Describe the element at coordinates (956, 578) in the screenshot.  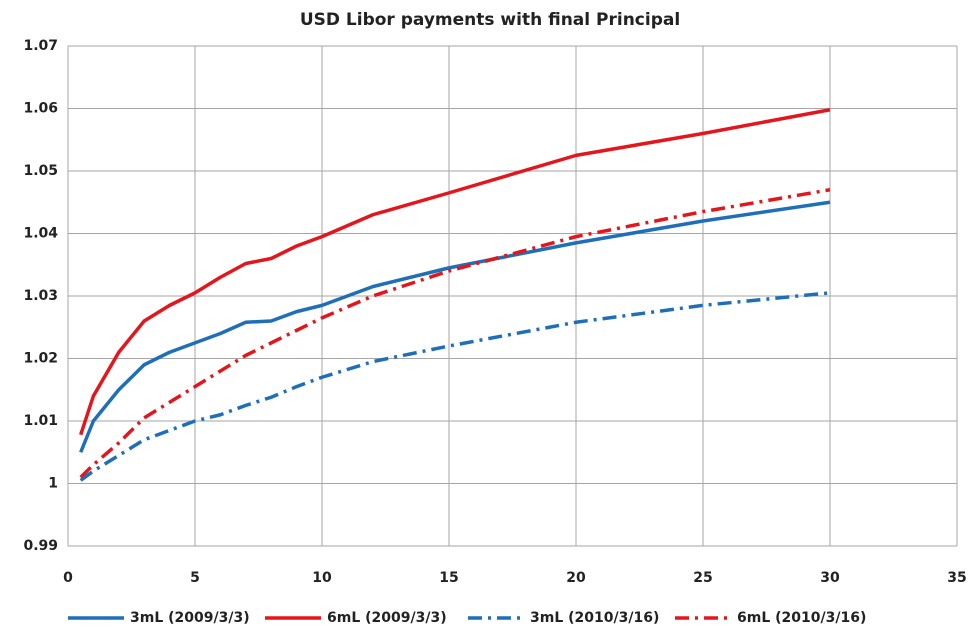
I see `x-tick-label: 35` at that location.